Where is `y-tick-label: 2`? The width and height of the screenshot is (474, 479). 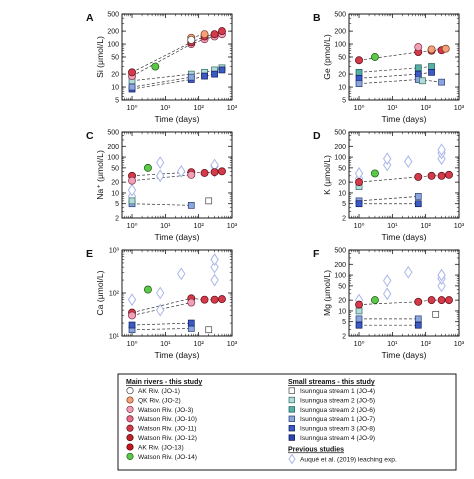
y-tick-label: 2 is located at coordinates (344, 219).